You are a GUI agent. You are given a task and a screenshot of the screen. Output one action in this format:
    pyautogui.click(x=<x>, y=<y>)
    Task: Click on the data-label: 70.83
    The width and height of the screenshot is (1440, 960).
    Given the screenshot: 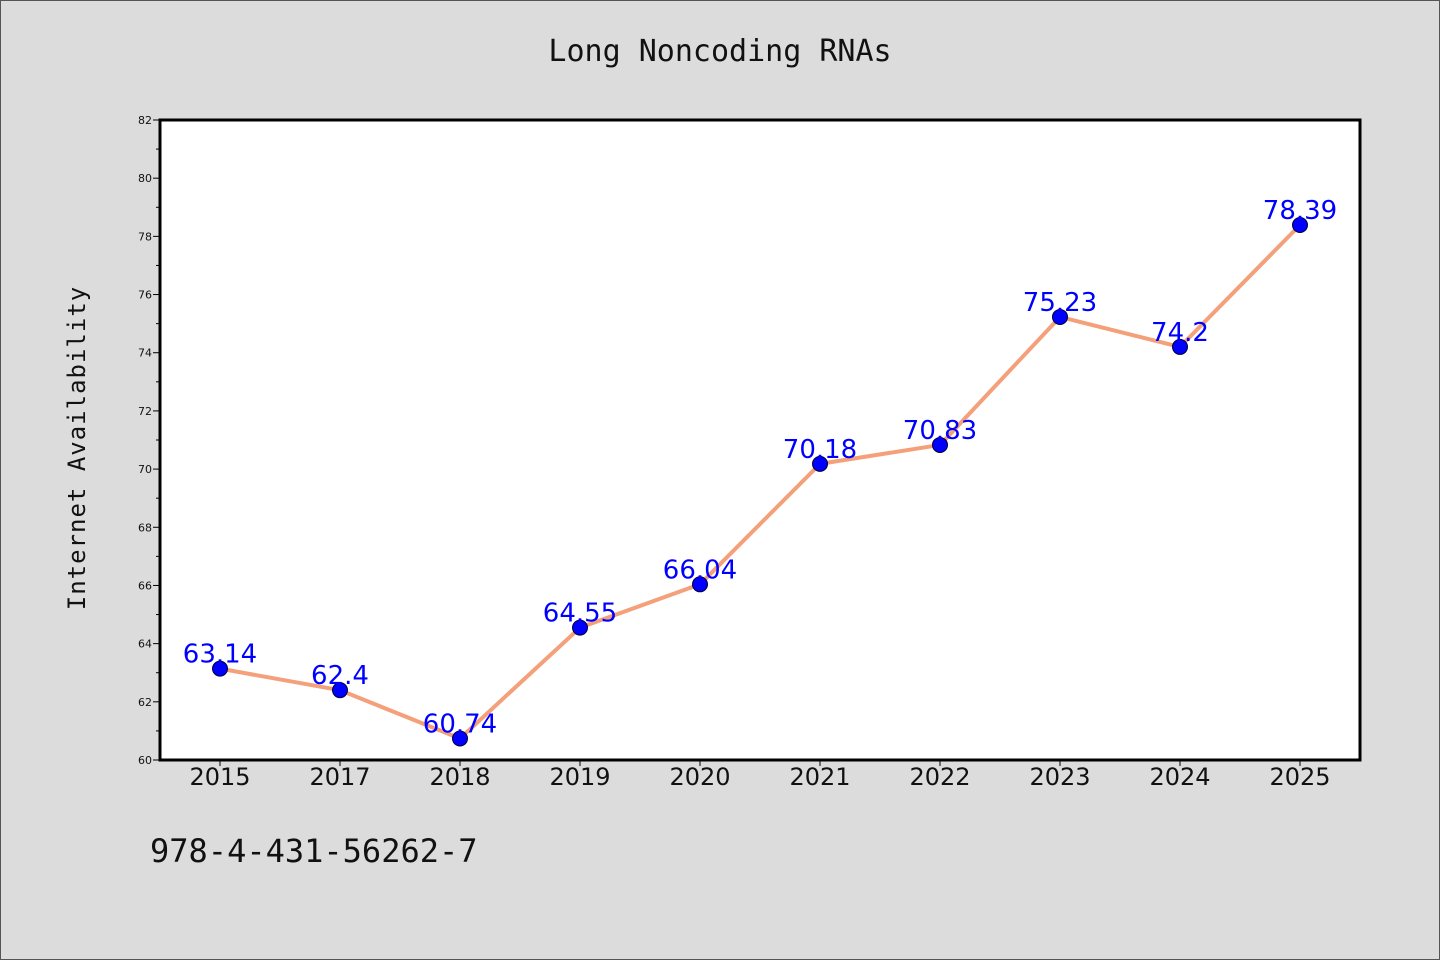 What is the action you would take?
    pyautogui.click(x=940, y=431)
    